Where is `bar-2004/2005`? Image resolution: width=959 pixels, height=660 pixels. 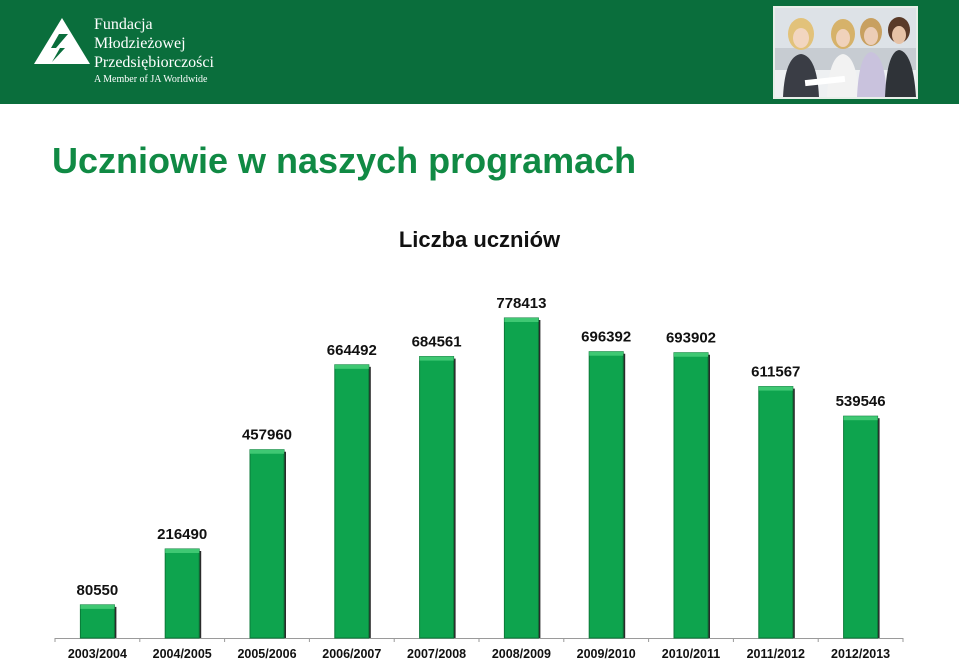 bar-2004/2005 is located at coordinates (182, 593).